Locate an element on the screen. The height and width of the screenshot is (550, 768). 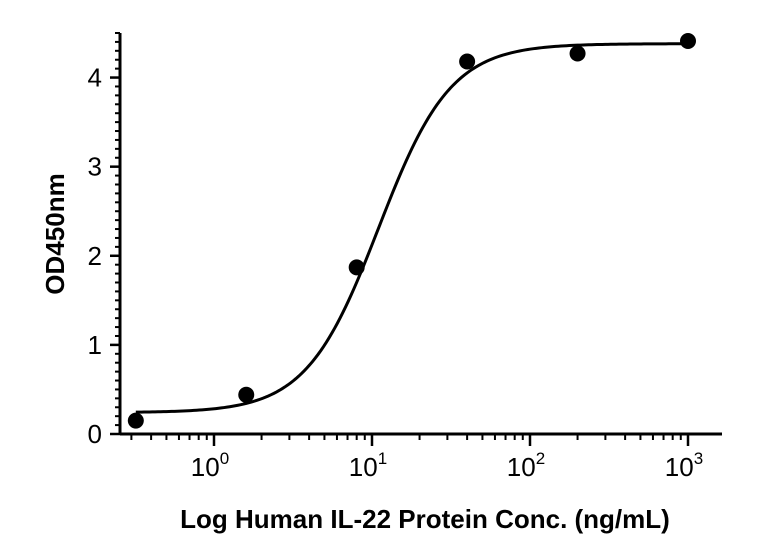
x-tick-exponent: 1 is located at coordinates (382, 458).